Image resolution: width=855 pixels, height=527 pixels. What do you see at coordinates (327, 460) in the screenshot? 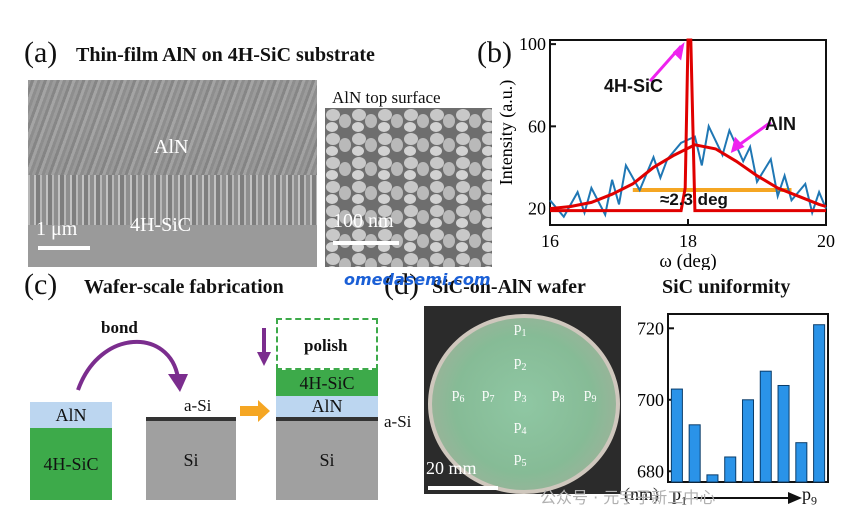
I see `layer-si-right: Si` at bounding box center [327, 460].